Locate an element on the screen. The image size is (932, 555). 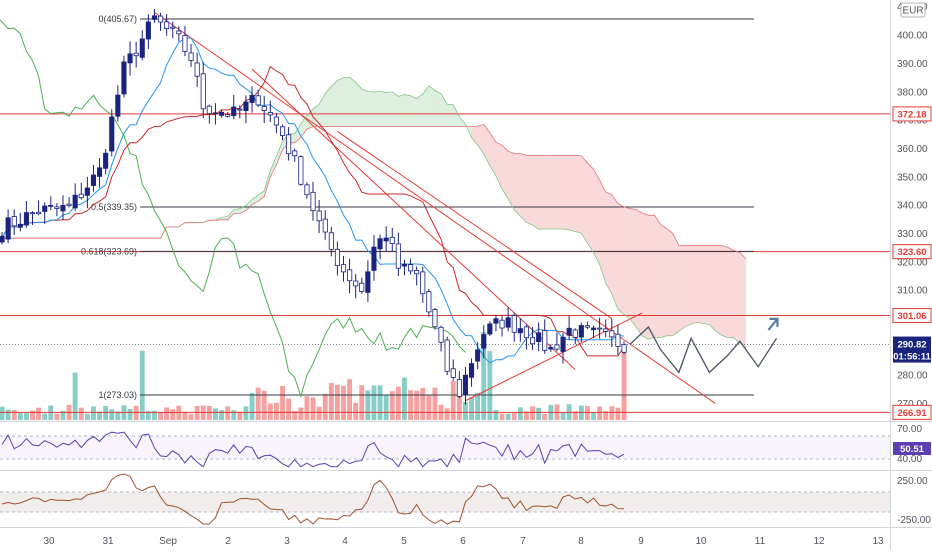
fib-label: 0.5(339.35) is located at coordinates (114, 207).